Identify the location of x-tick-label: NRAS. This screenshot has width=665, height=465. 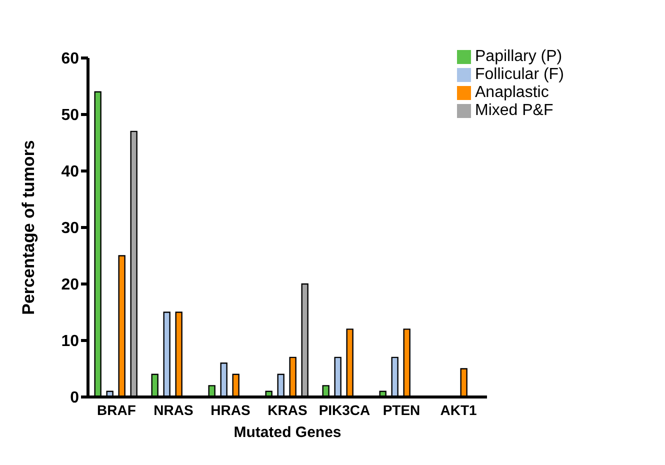
(174, 410).